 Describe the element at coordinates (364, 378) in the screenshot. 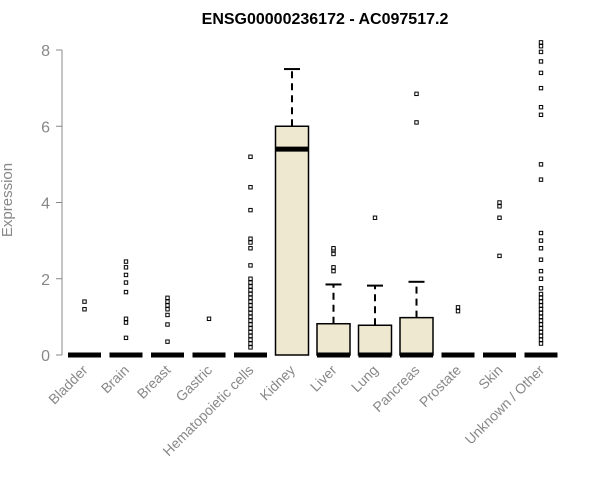

I see `x-tick-label: Lung` at that location.